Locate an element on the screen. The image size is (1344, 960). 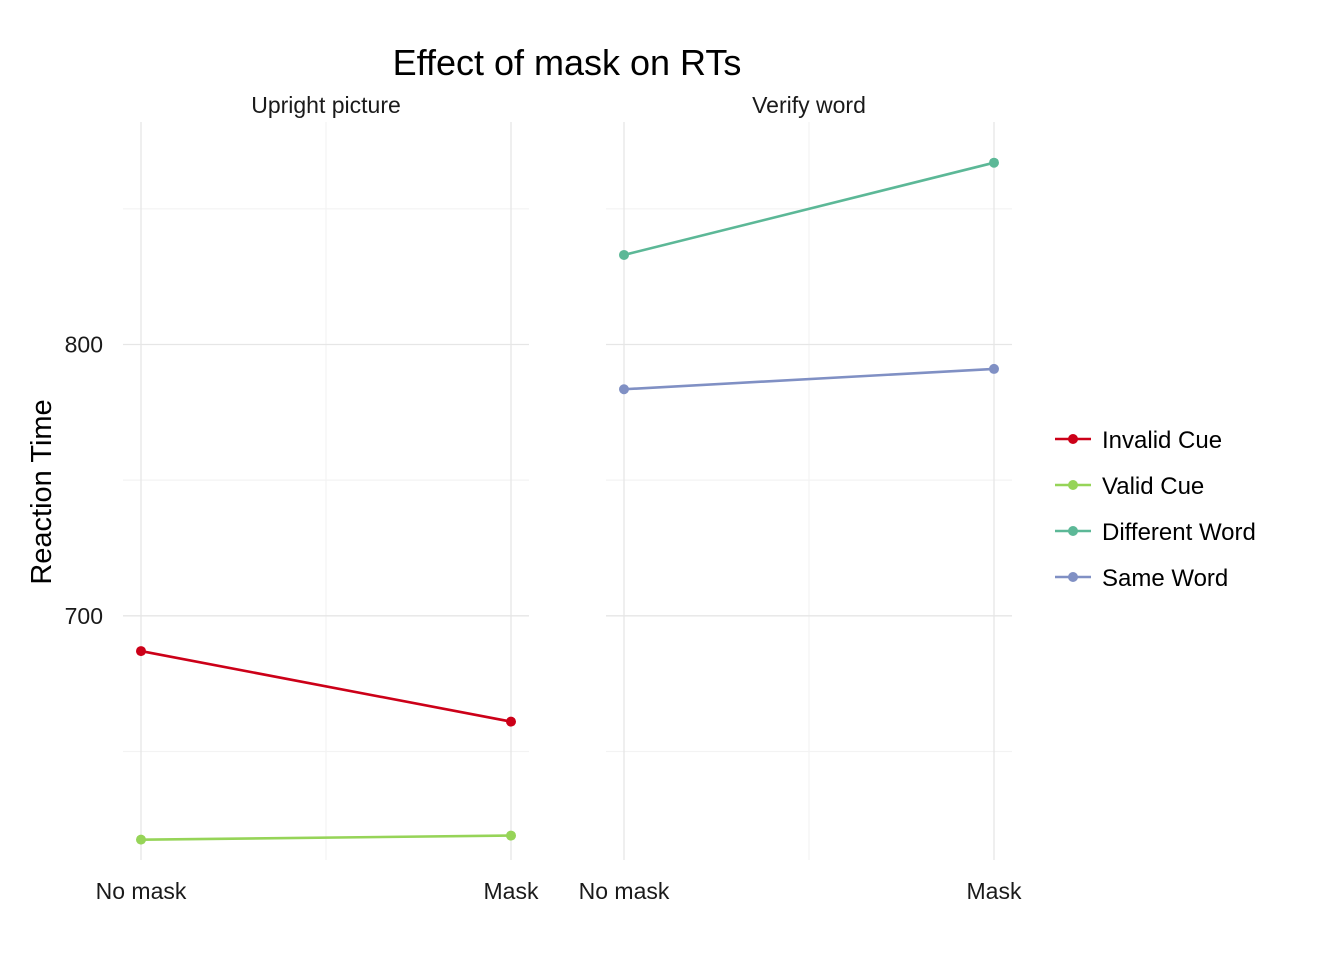
legend-label: Same Word is located at coordinates (1165, 578).